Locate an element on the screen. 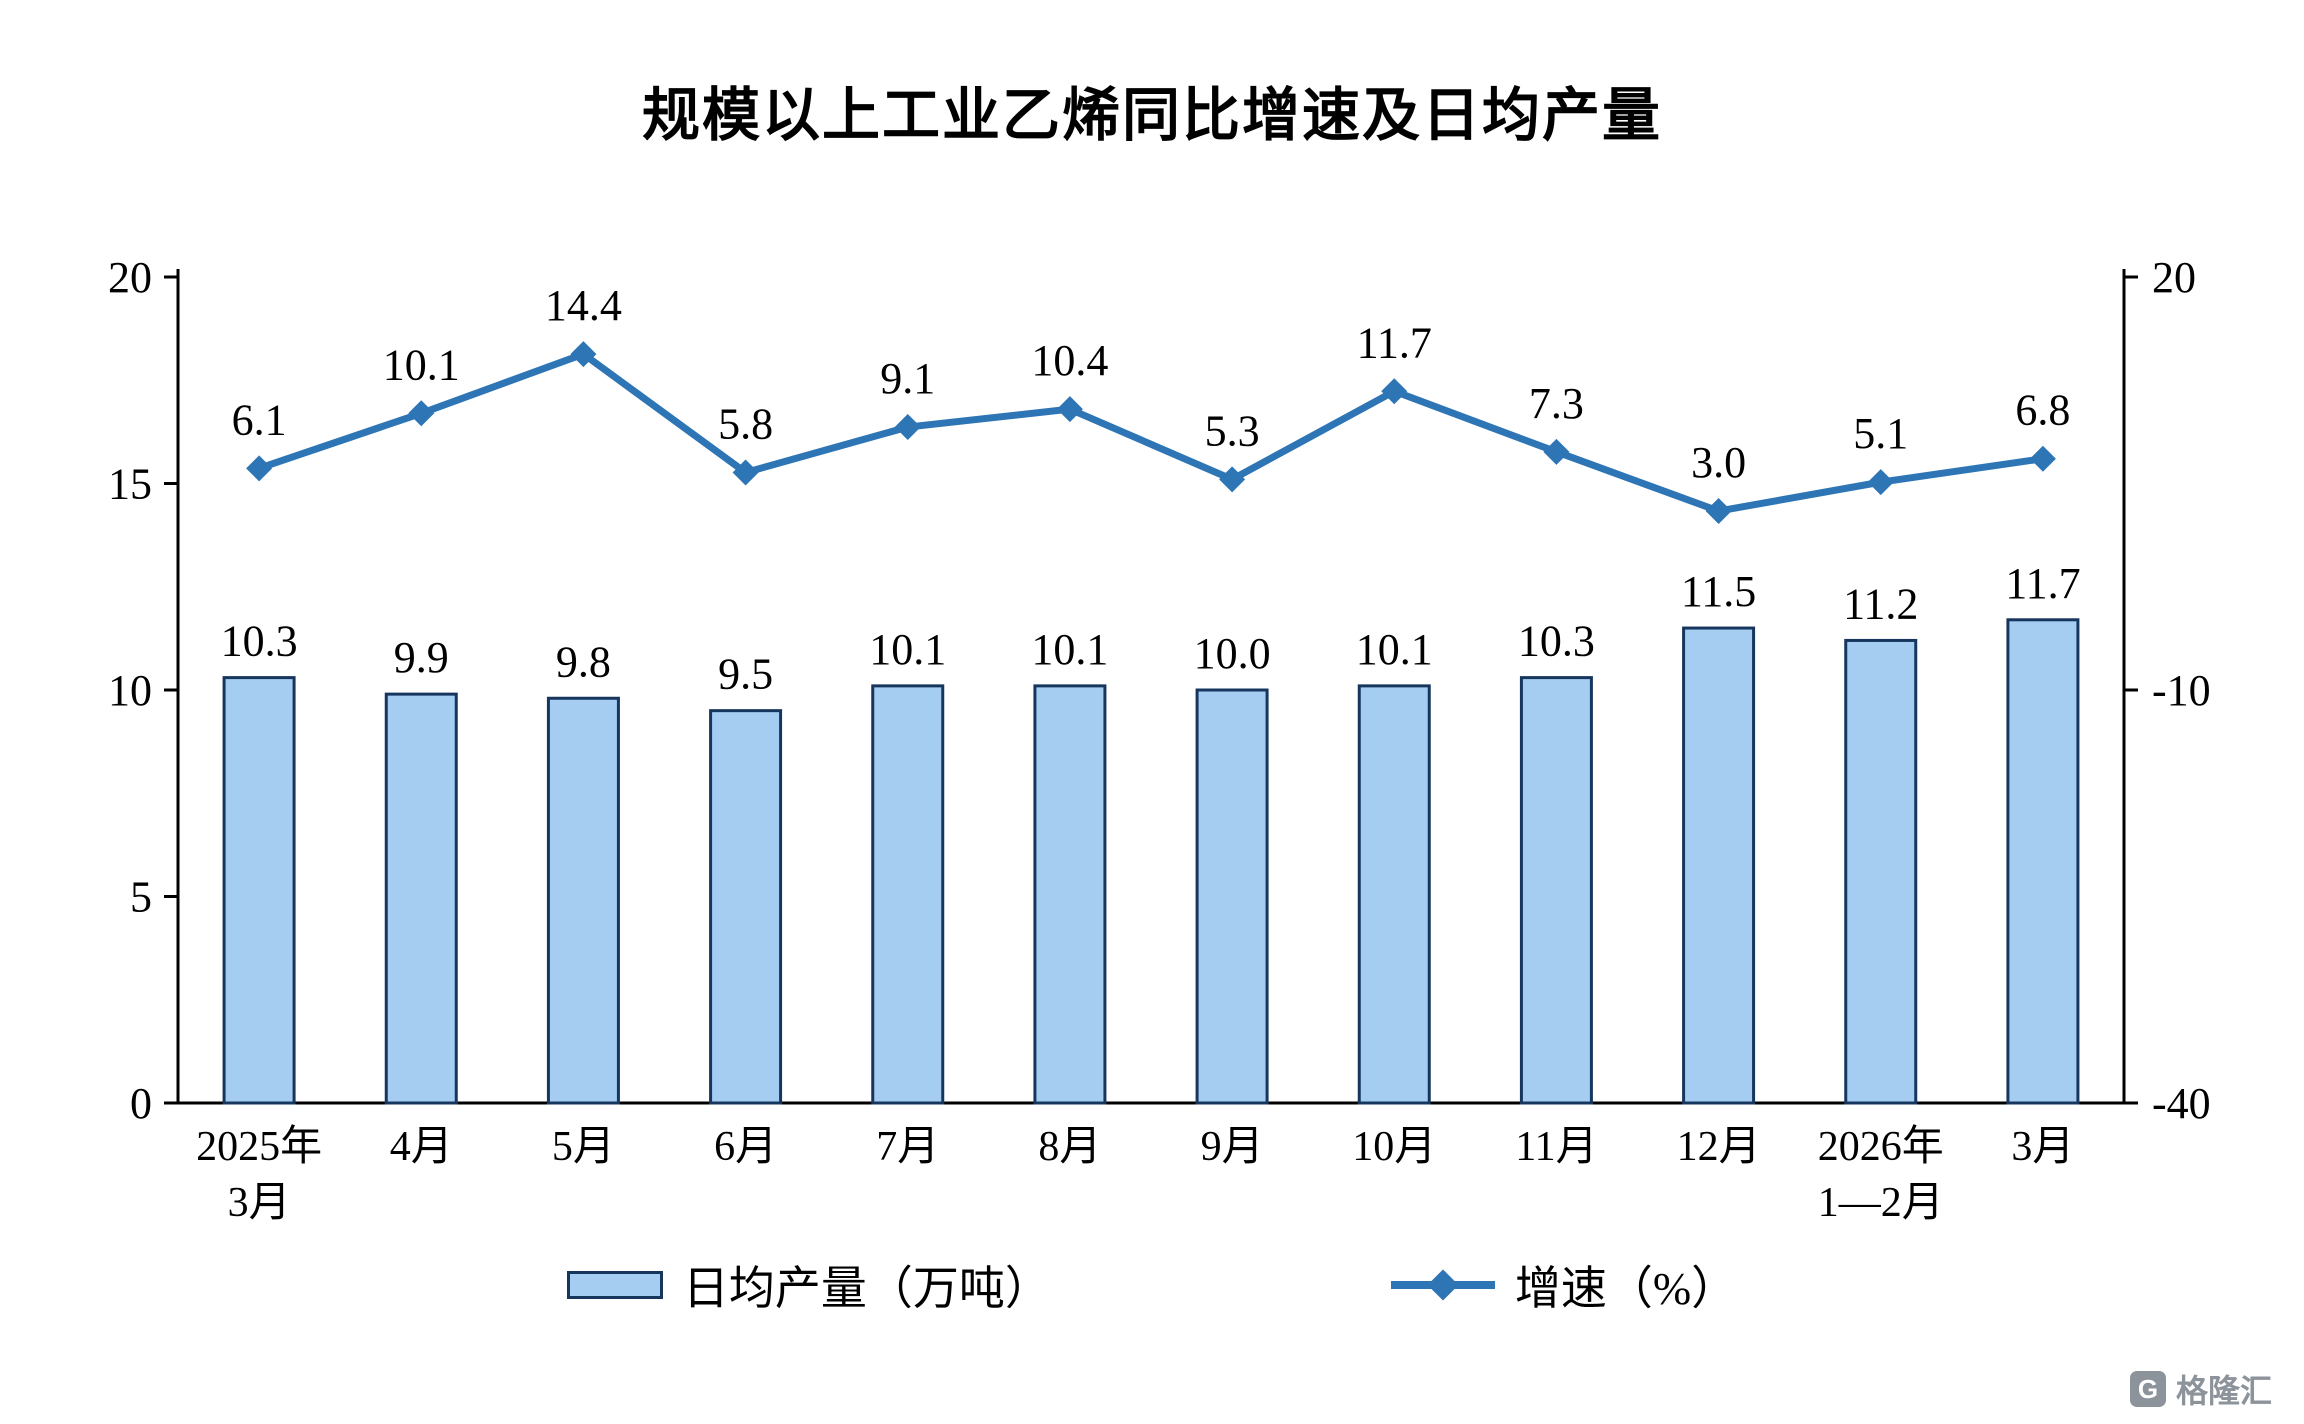 The height and width of the screenshot is (1424, 2304). x-axis-label: 12月 is located at coordinates (1719, 1147).